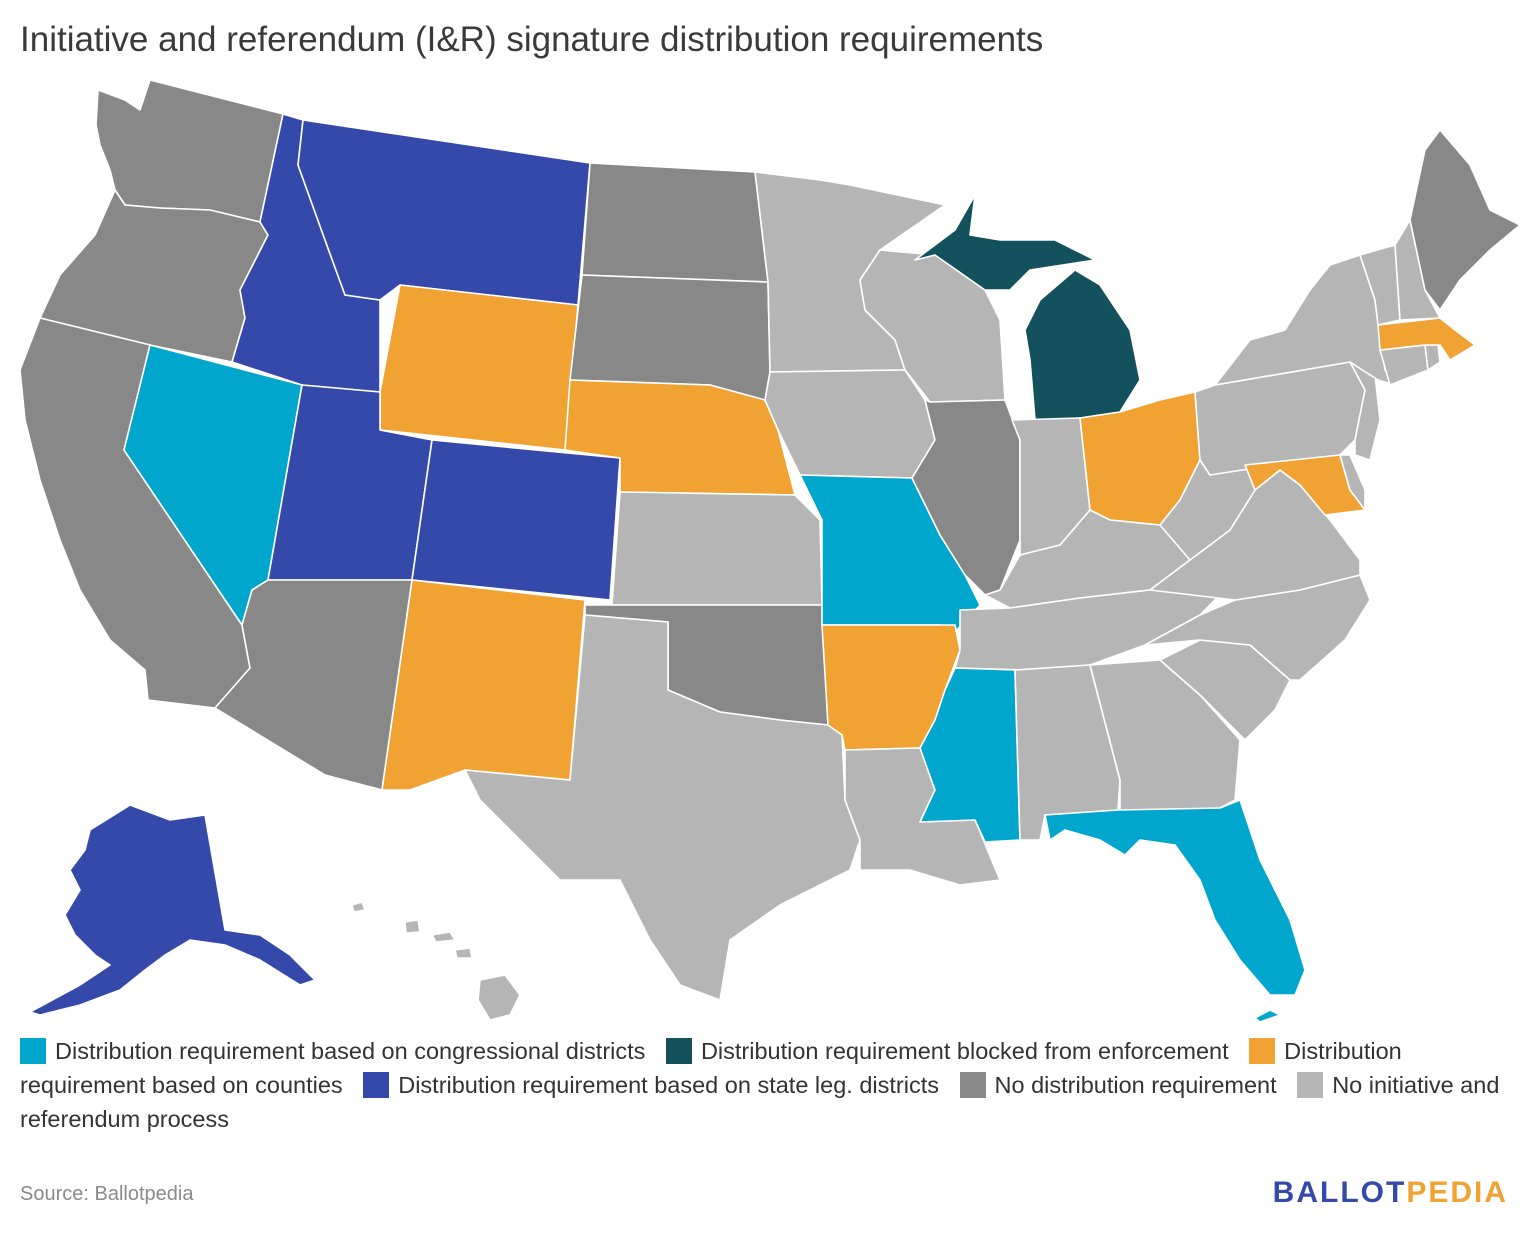  I want to click on source-note: Source: Ballotpedia, so click(107, 1194).